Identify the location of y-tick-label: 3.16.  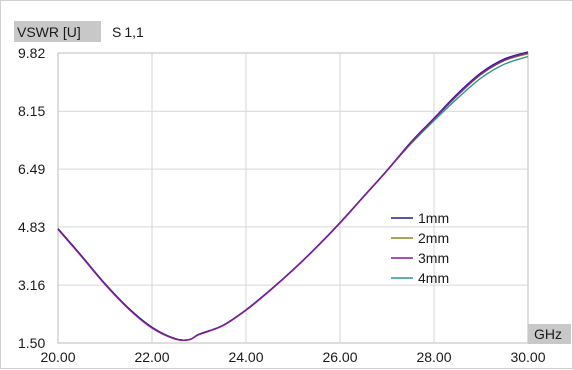
(31, 285).